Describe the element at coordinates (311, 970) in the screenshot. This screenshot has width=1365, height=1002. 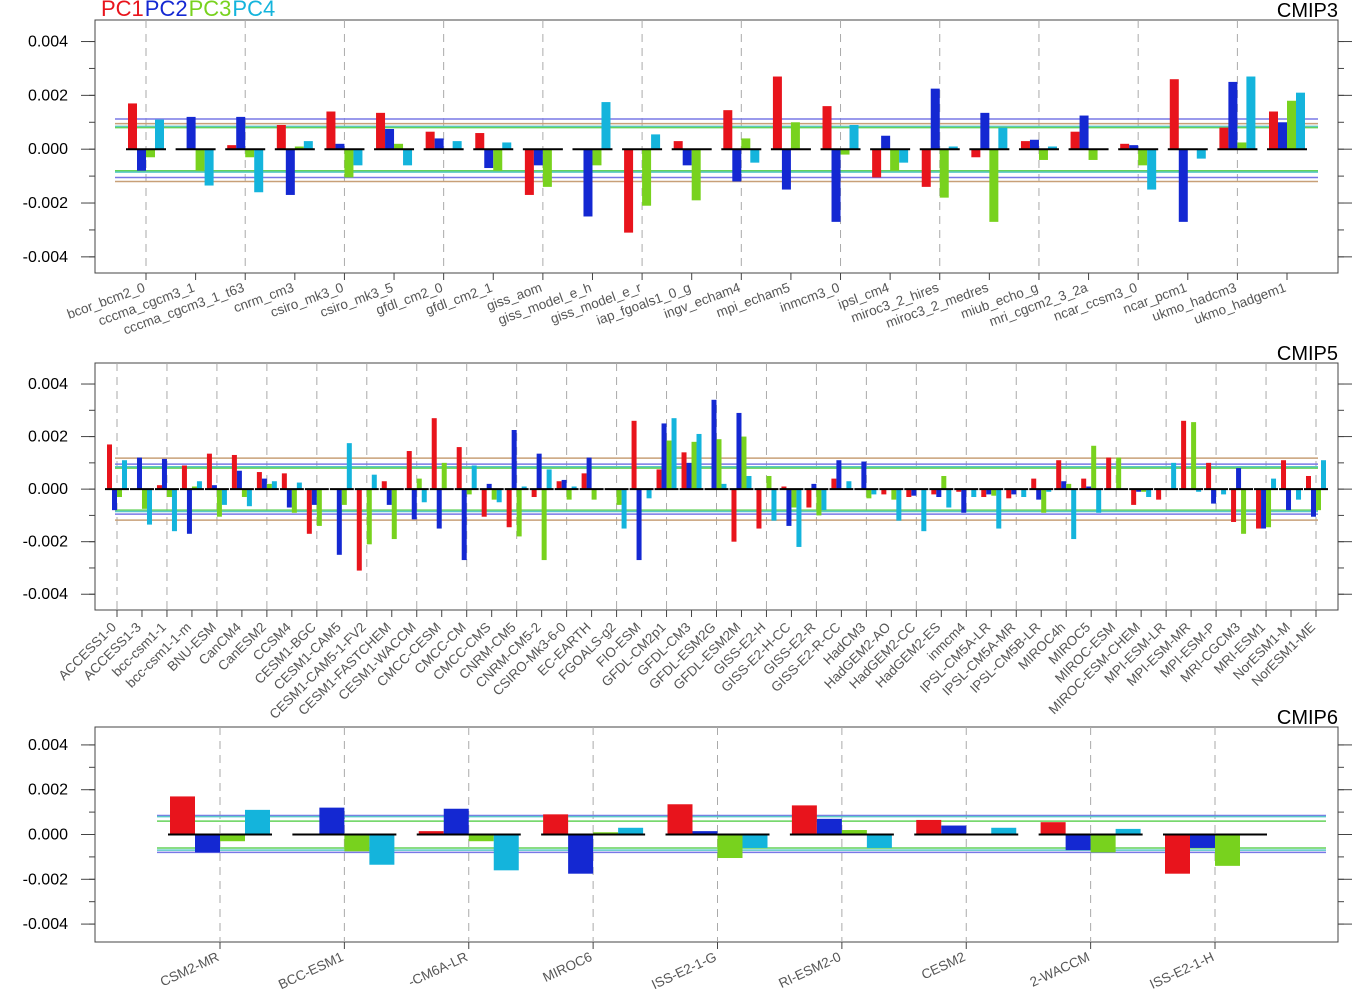
I see `x-tick-label: BCC-ESM1` at that location.